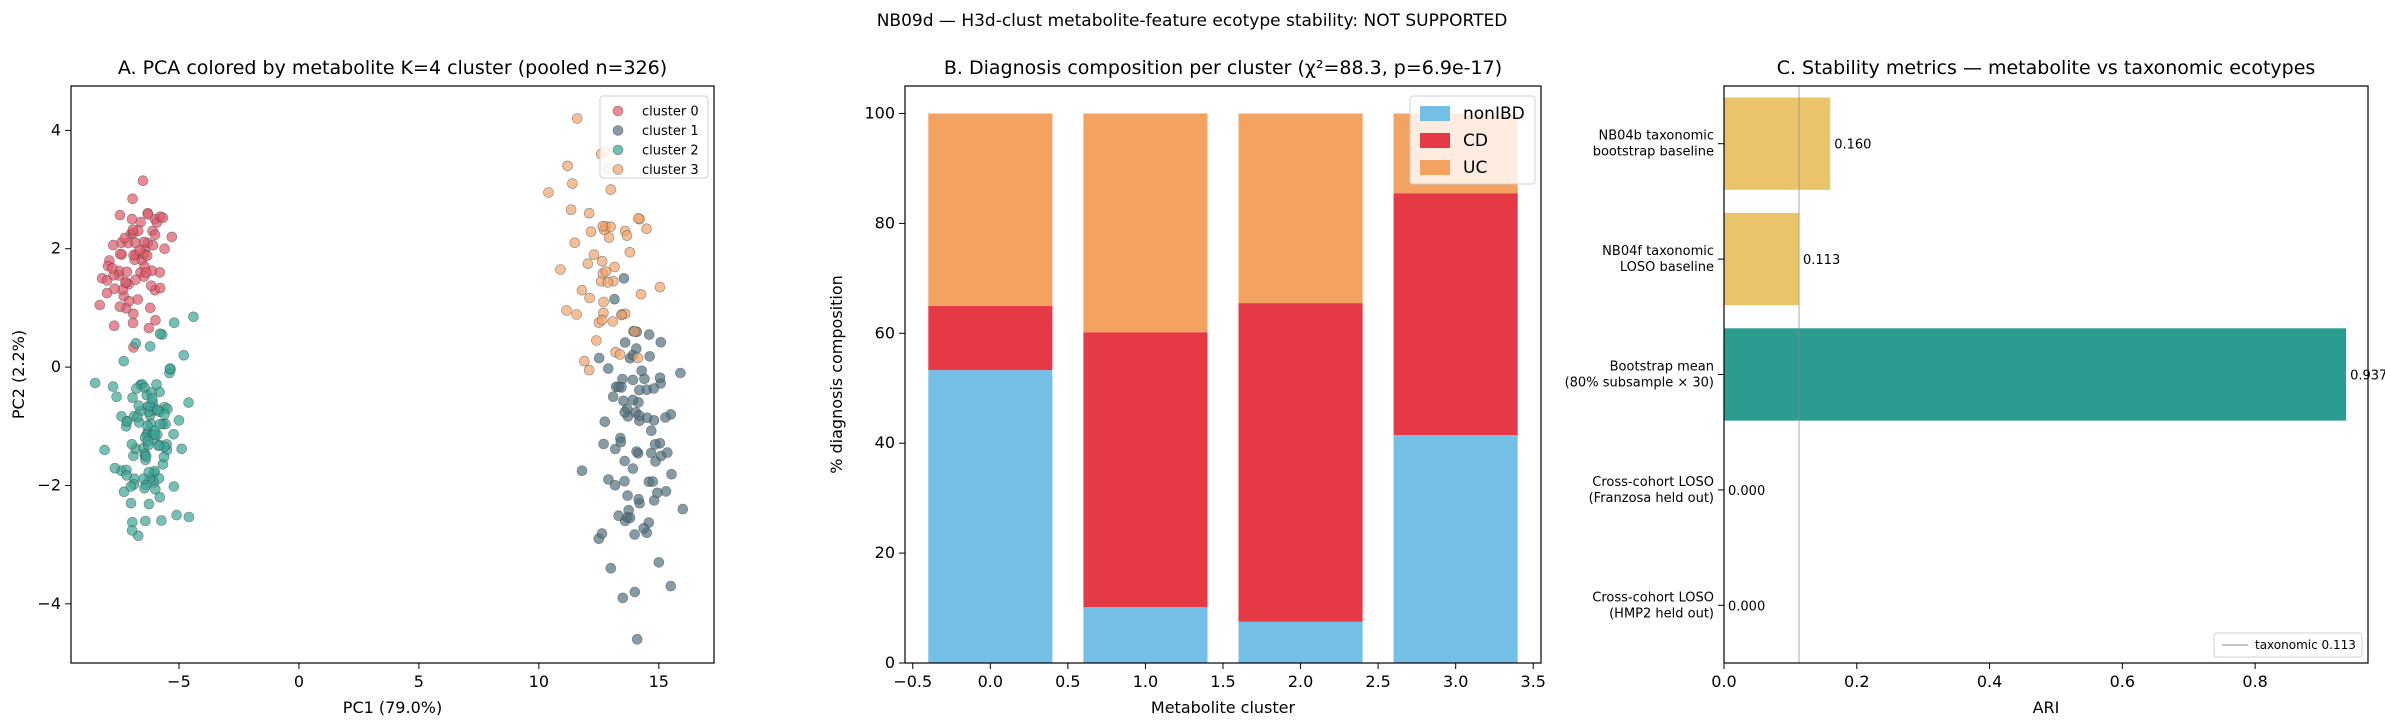  What do you see at coordinates (1777, 143) in the screenshot?
I see `stability-bar` at bounding box center [1777, 143].